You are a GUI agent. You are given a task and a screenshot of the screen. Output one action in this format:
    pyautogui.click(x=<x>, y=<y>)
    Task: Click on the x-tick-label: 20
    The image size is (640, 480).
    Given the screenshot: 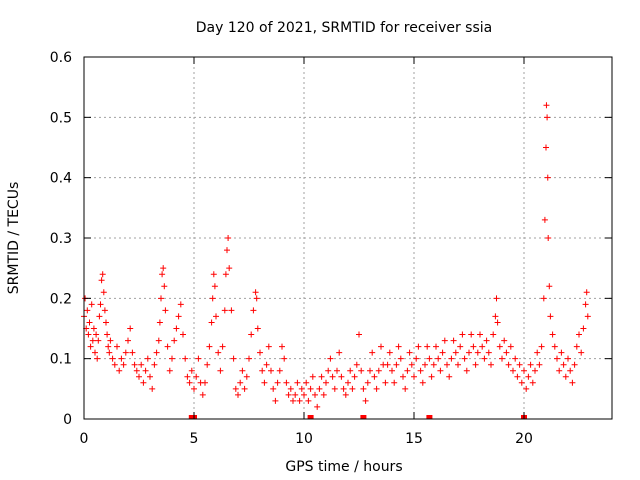 What is the action you would take?
    pyautogui.click(x=524, y=439)
    